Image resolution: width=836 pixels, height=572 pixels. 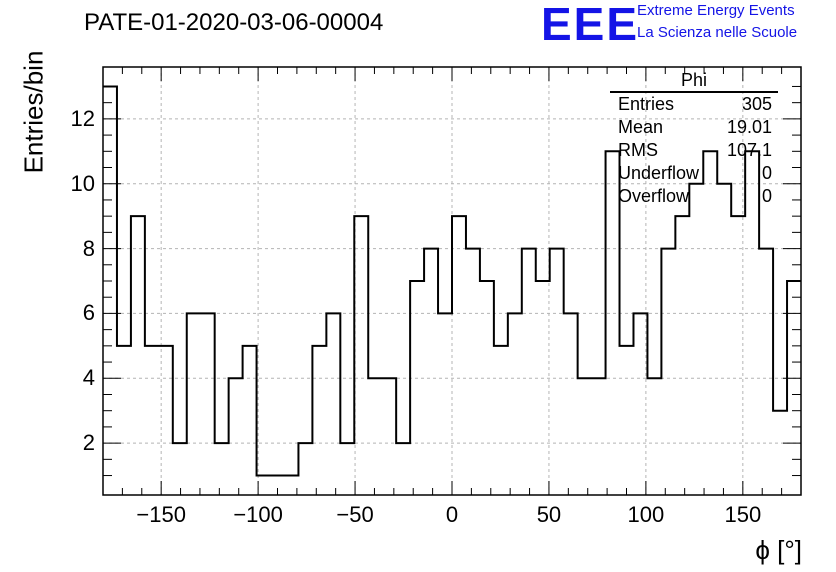 I want to click on y-tick-label: 12, so click(x=82, y=118).